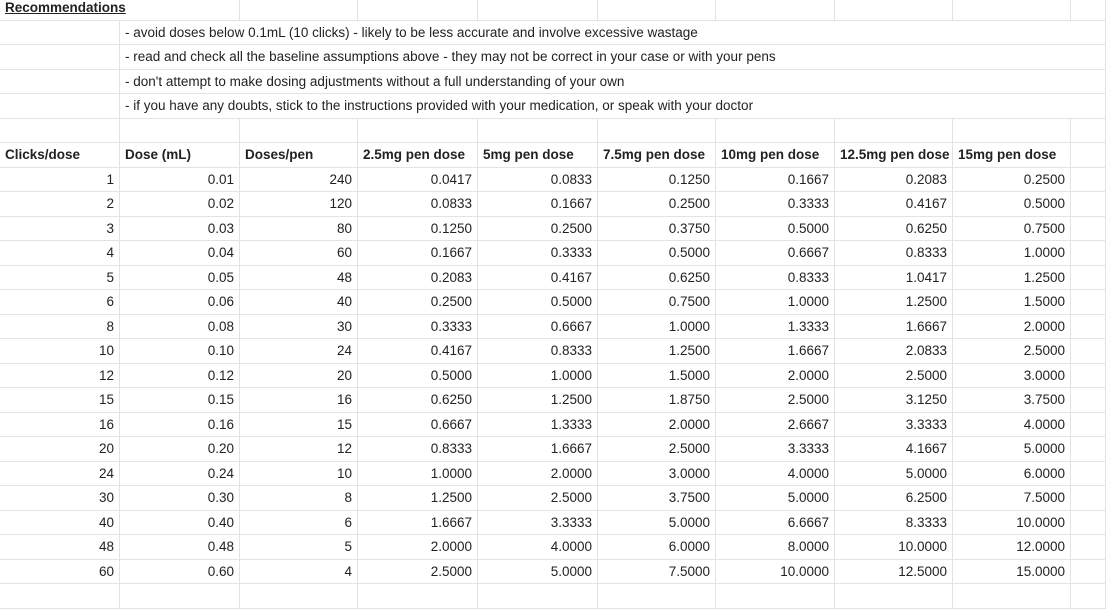 This screenshot has height=609, width=1106. What do you see at coordinates (299, 228) in the screenshot?
I see `table-cell: 80` at bounding box center [299, 228].